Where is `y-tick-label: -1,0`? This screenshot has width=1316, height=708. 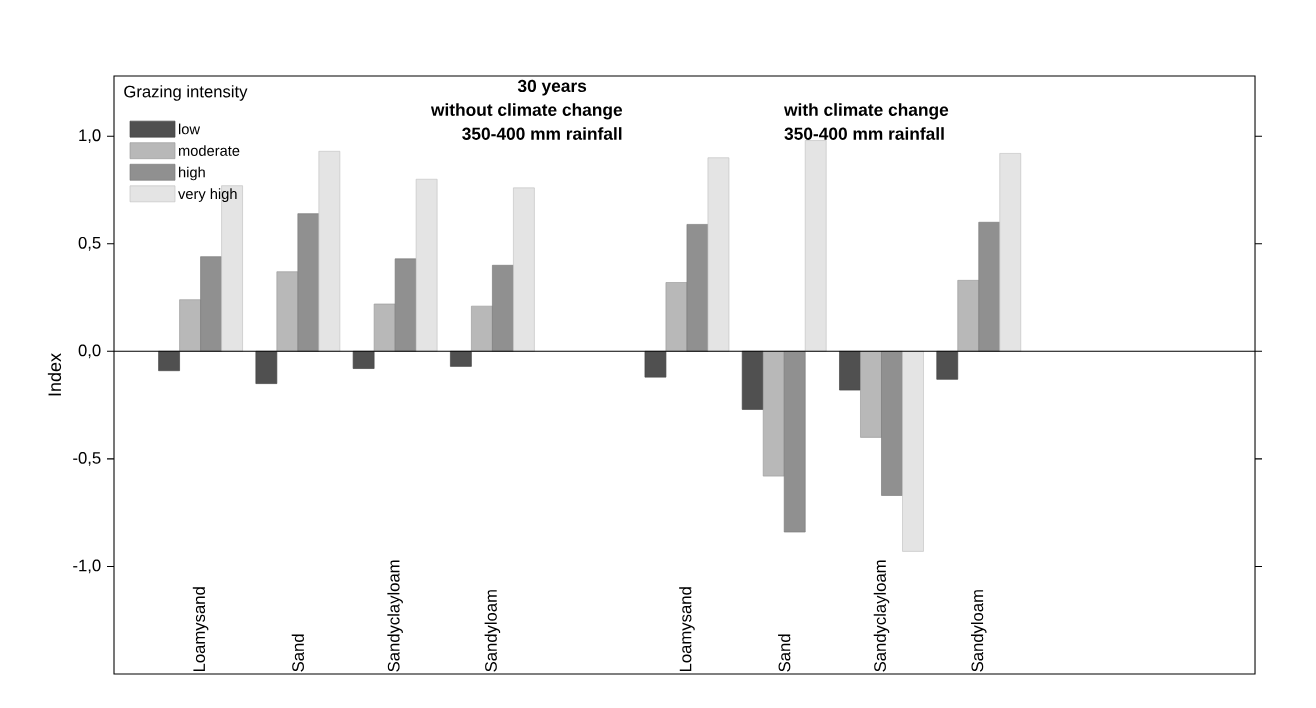 y-tick-label: -1,0 is located at coordinates (87, 566).